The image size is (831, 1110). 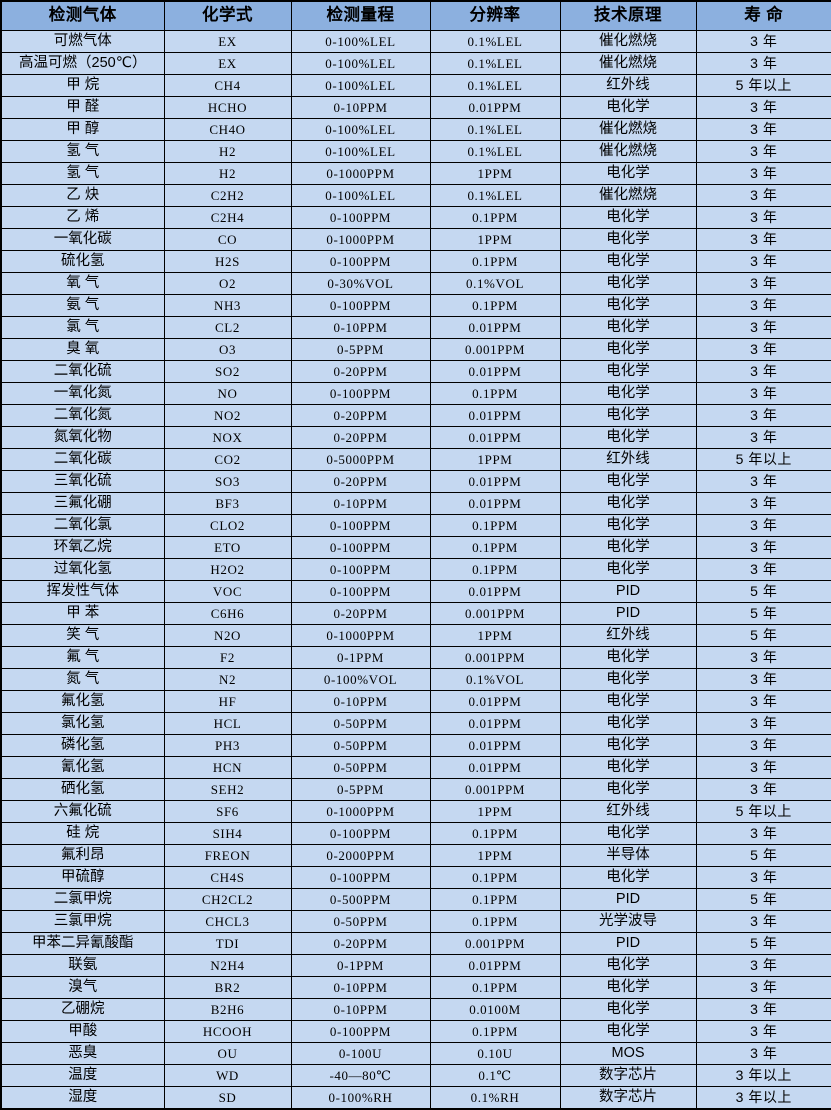 I want to click on cell-formula: CH4S, so click(x=227, y=877).